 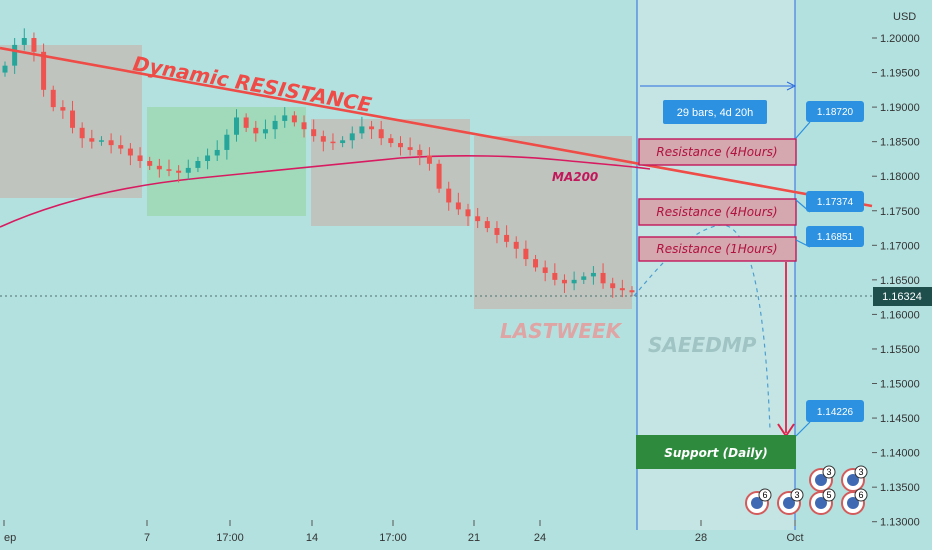 What do you see at coordinates (900, 315) in the screenshot?
I see `y-tick-label: 1.16000` at bounding box center [900, 315].